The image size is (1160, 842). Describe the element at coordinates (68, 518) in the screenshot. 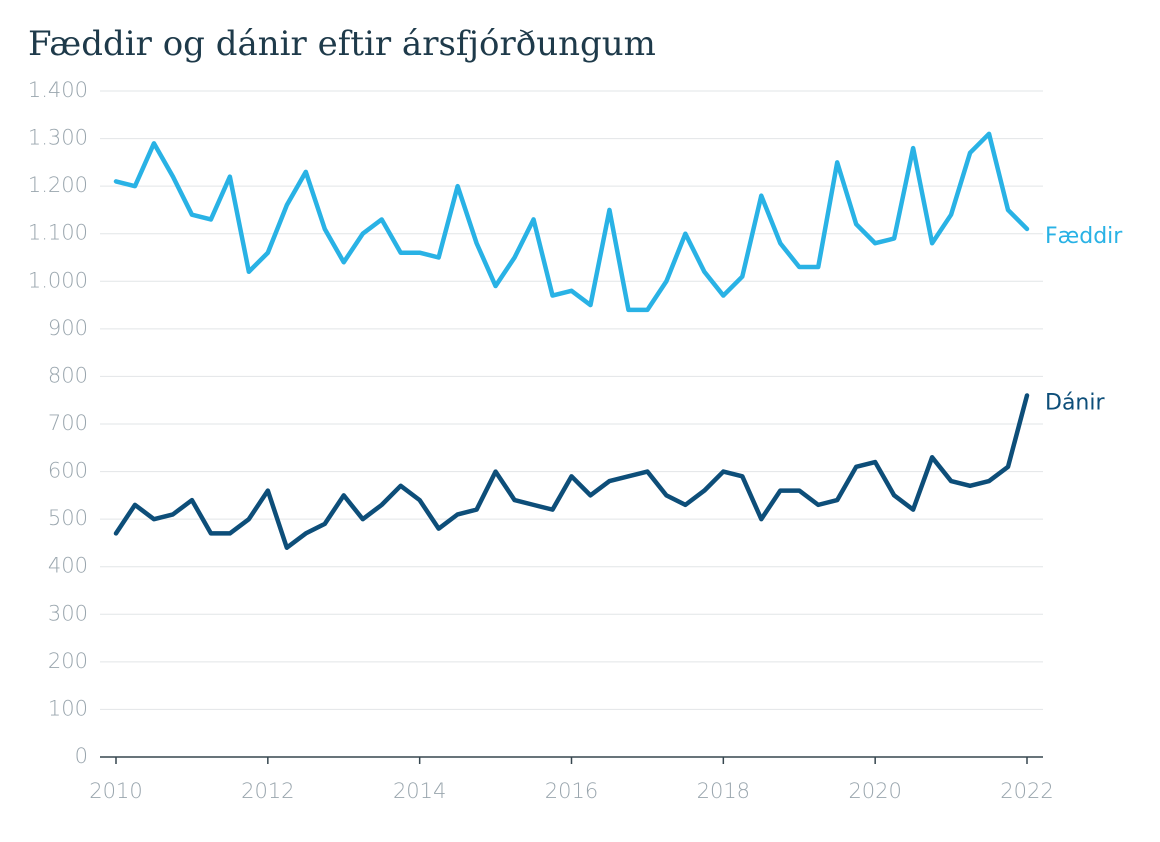

I see `y-tick-label: 500` at that location.